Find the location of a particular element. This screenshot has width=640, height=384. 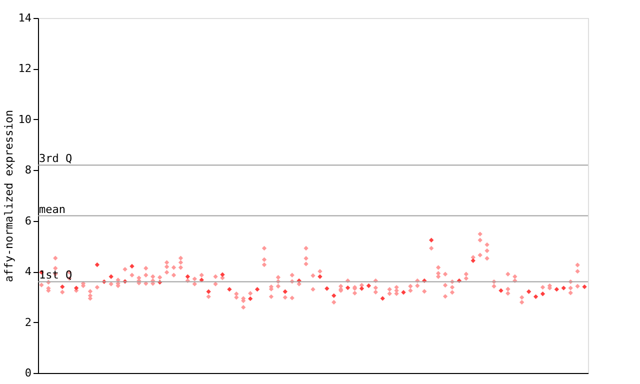

y-tick-label: 2 is located at coordinates (28, 322).